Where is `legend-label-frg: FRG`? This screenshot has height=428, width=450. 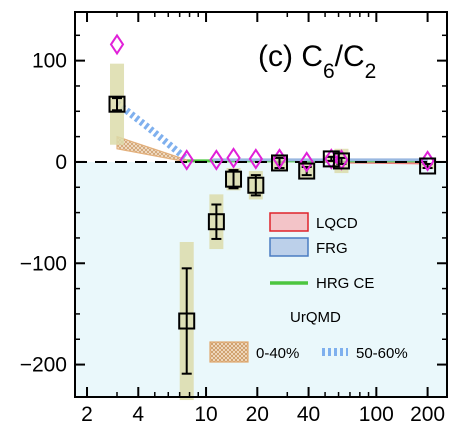
legend-label-frg: FRG is located at coordinates (332, 248).